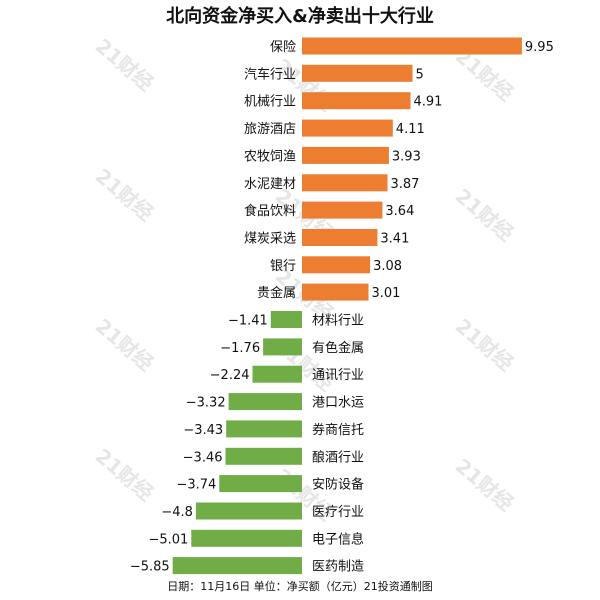 The height and width of the screenshot is (600, 600). I want to click on value-label-18: −4.8, so click(177, 512).